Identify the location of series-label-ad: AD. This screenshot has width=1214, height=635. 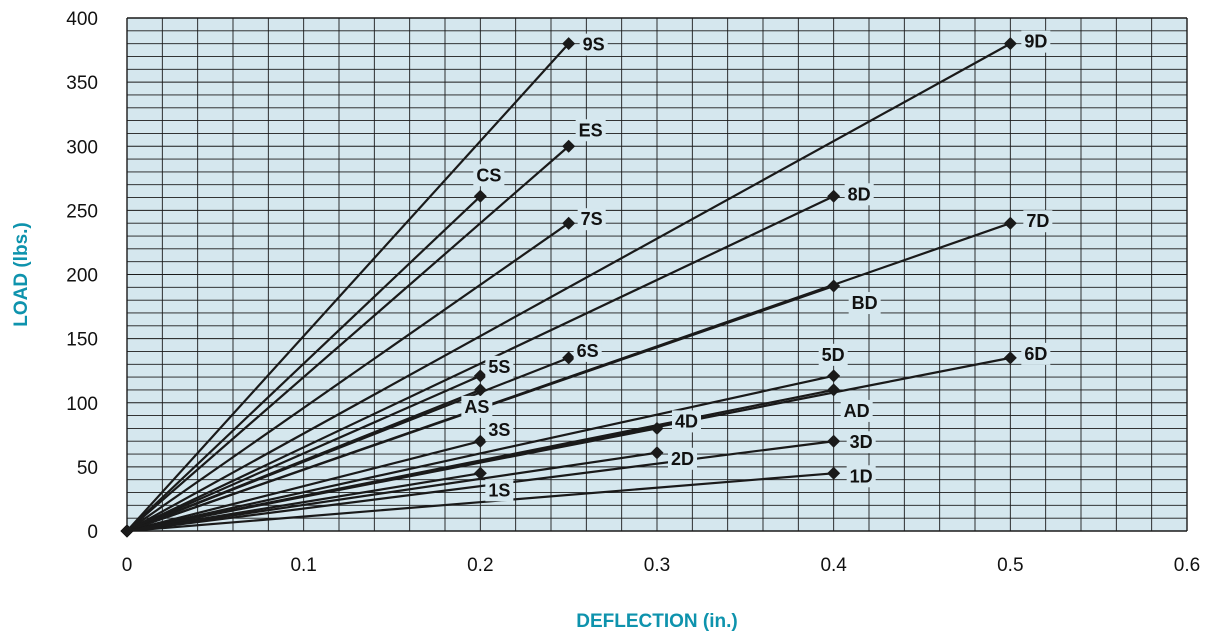
(857, 411).